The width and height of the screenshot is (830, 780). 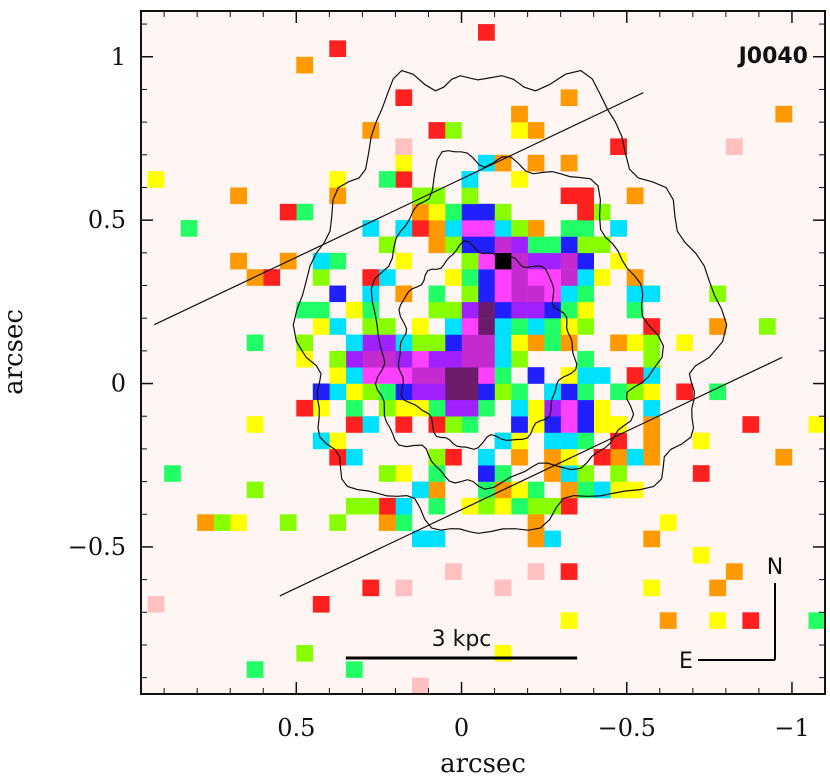 What do you see at coordinates (462, 639) in the screenshot?
I see `scale-bar-label: 3 kpc` at bounding box center [462, 639].